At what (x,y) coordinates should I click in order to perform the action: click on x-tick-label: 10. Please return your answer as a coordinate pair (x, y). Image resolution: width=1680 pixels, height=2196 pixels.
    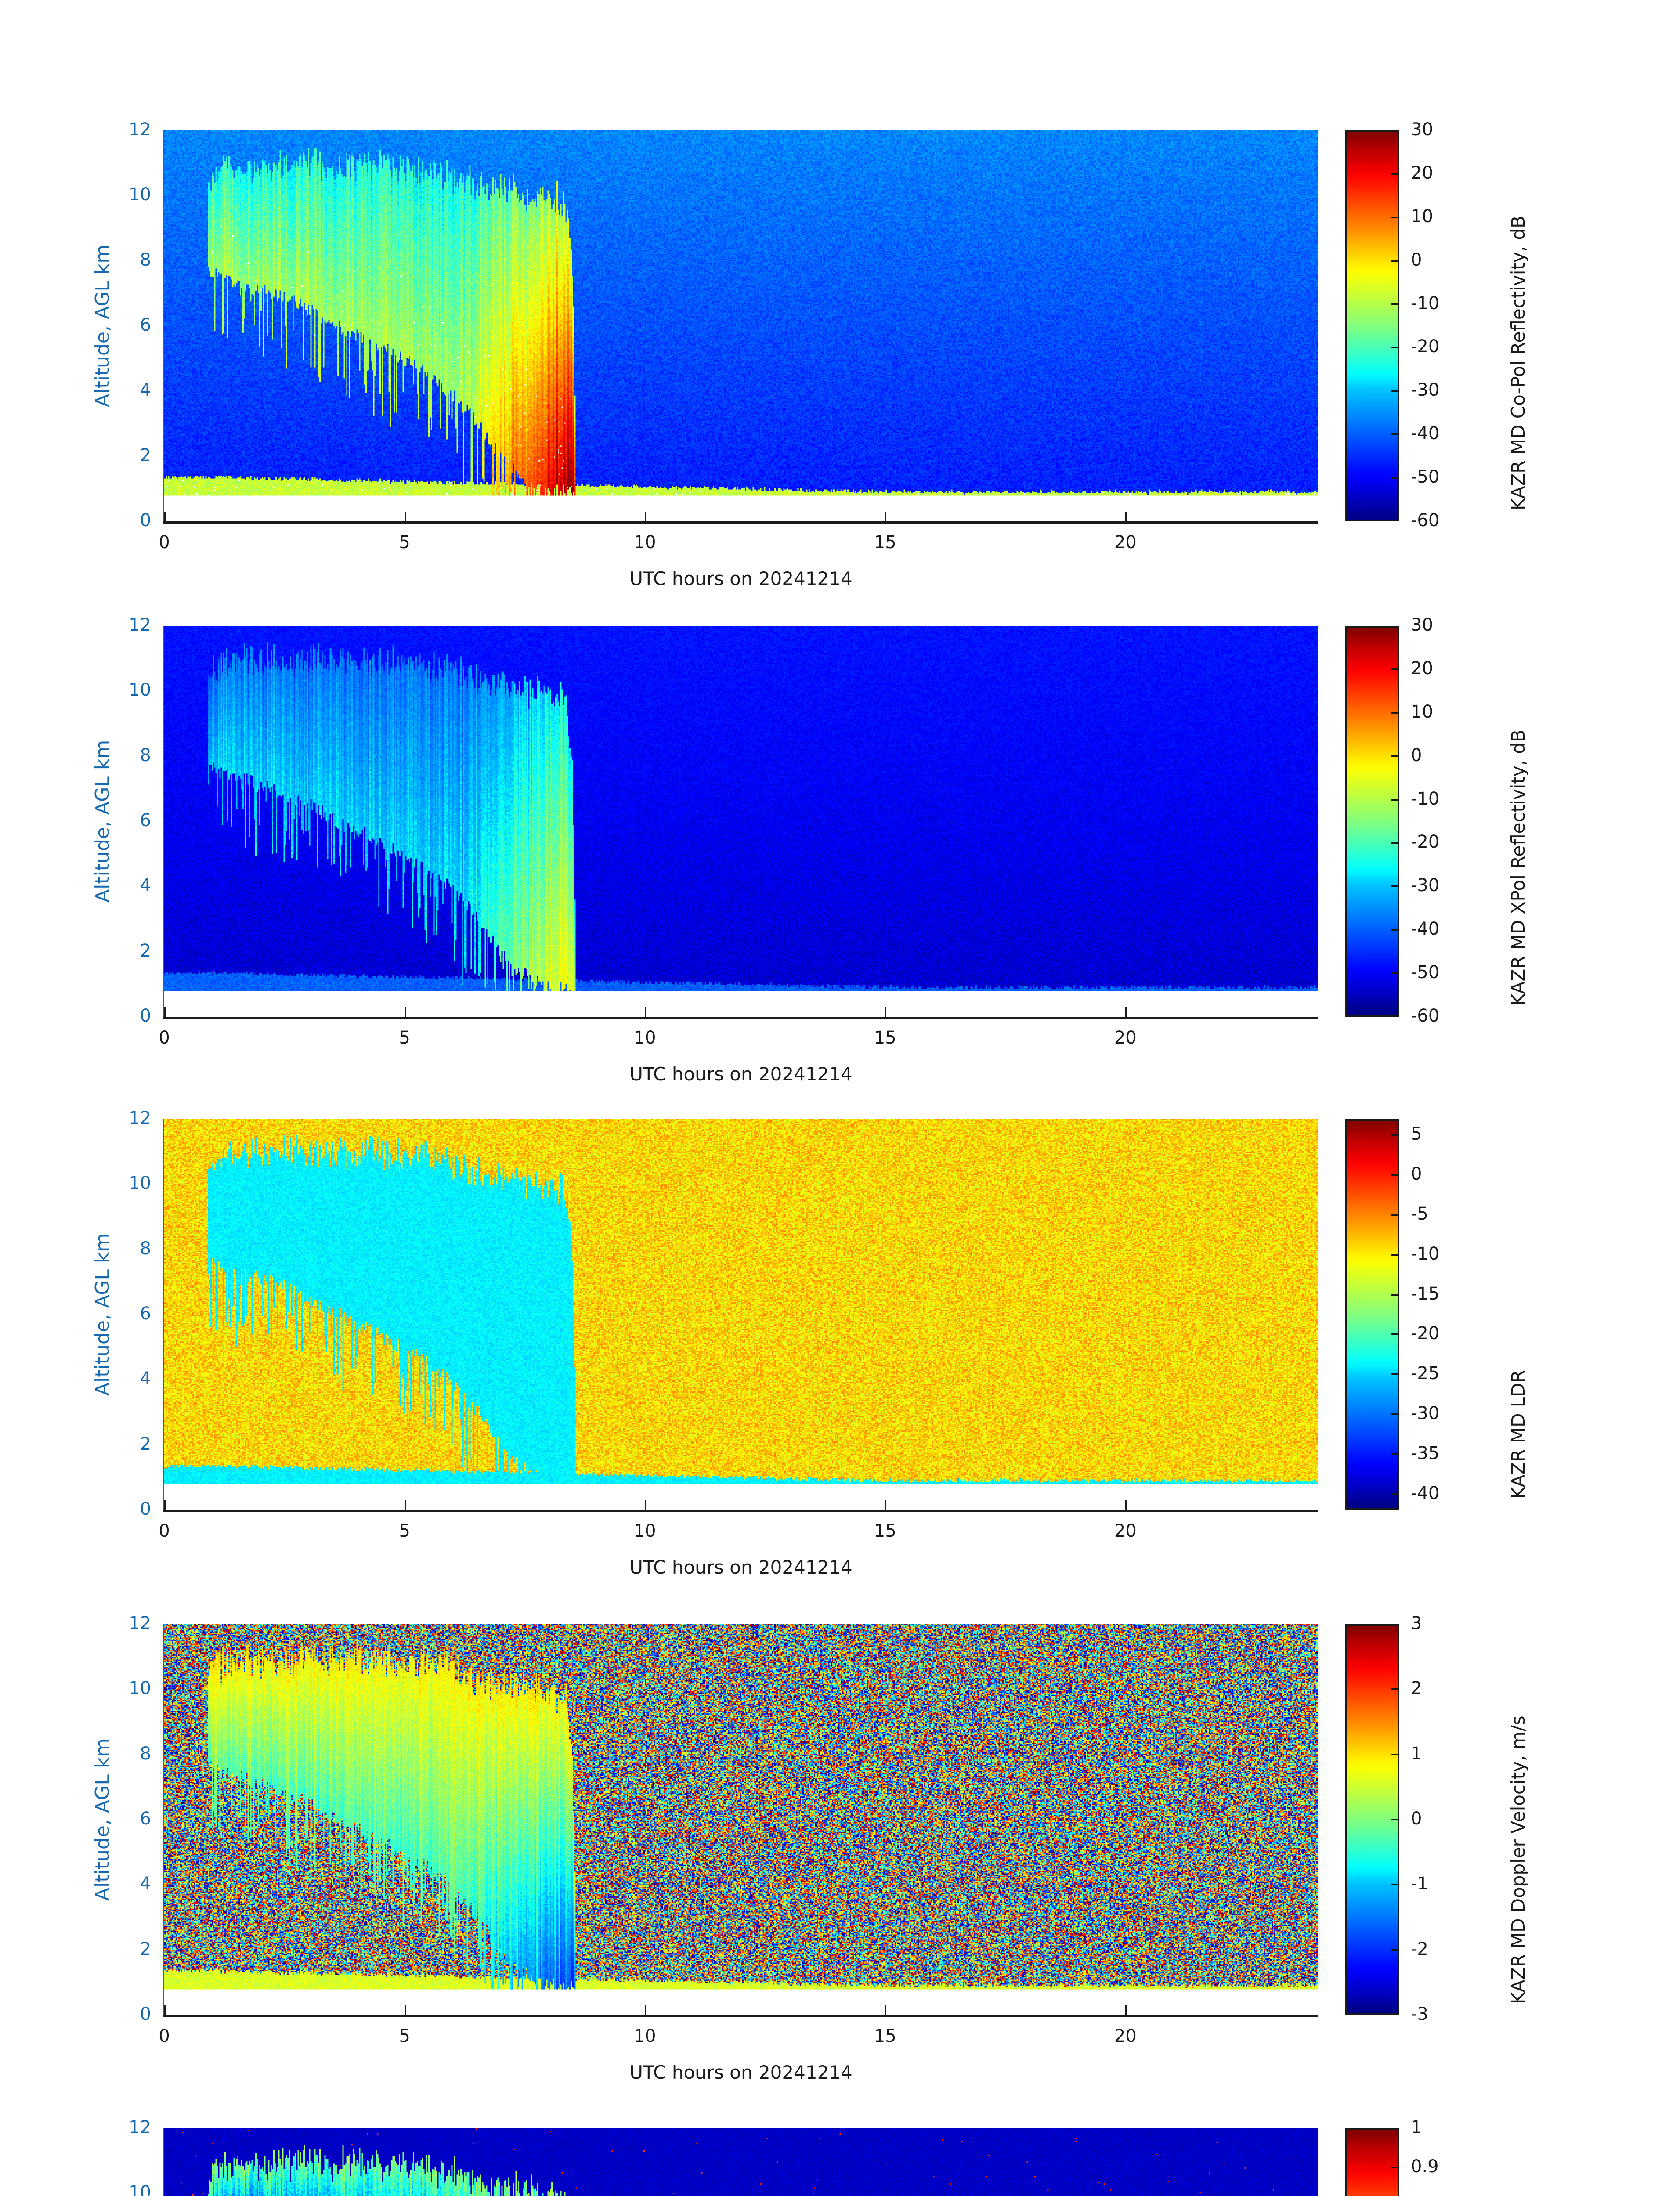
    Looking at the image, I should click on (644, 1531).